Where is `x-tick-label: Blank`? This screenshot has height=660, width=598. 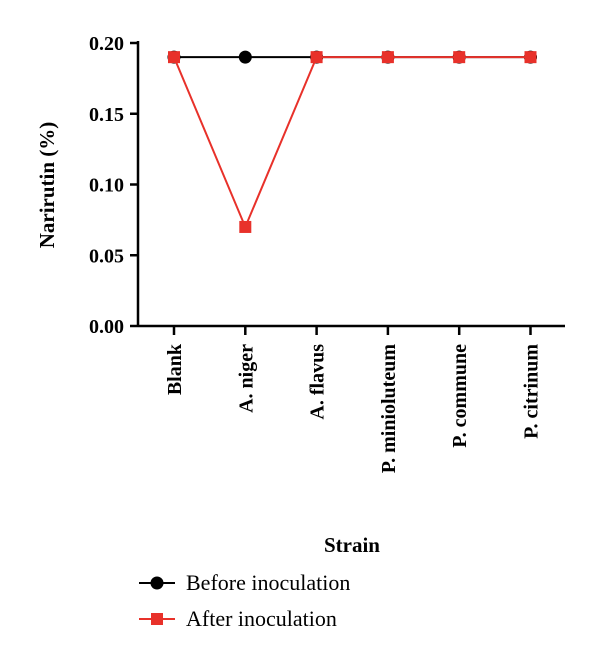
x-tick-label: Blank is located at coordinates (175, 369).